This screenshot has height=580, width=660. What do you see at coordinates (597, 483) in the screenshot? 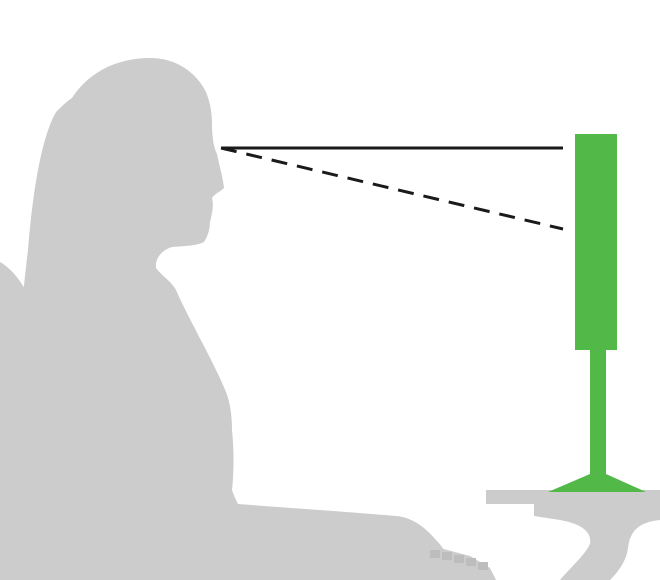
I see `monitor-base` at bounding box center [597, 483].